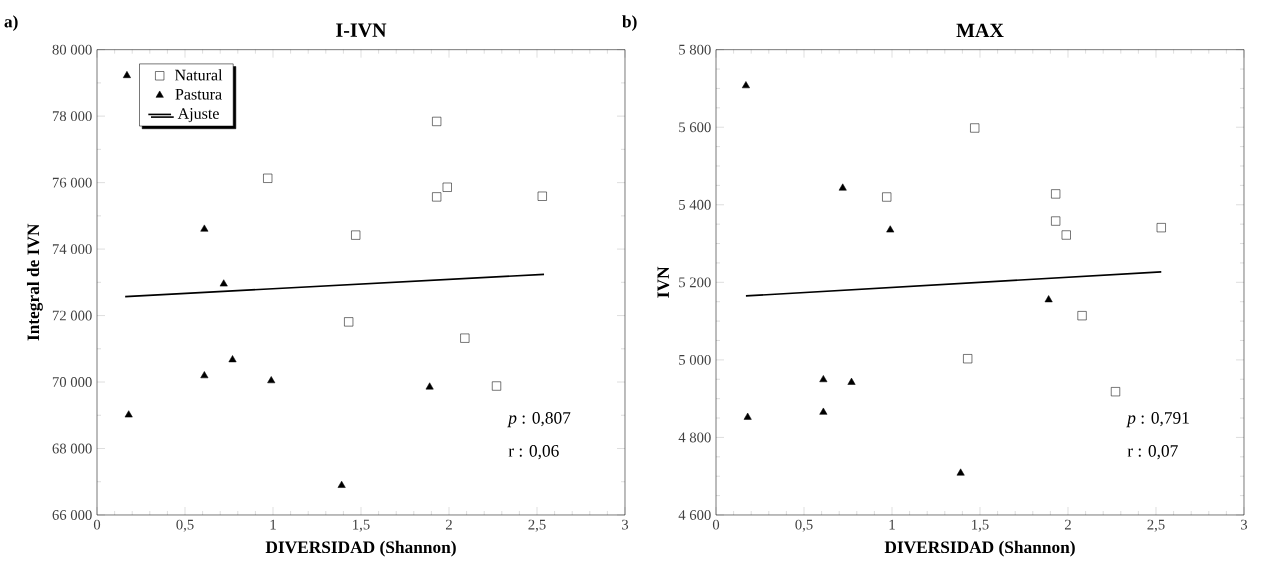  Describe the element at coordinates (72, 382) in the screenshot. I see `y-tick-label: 70 000` at that location.